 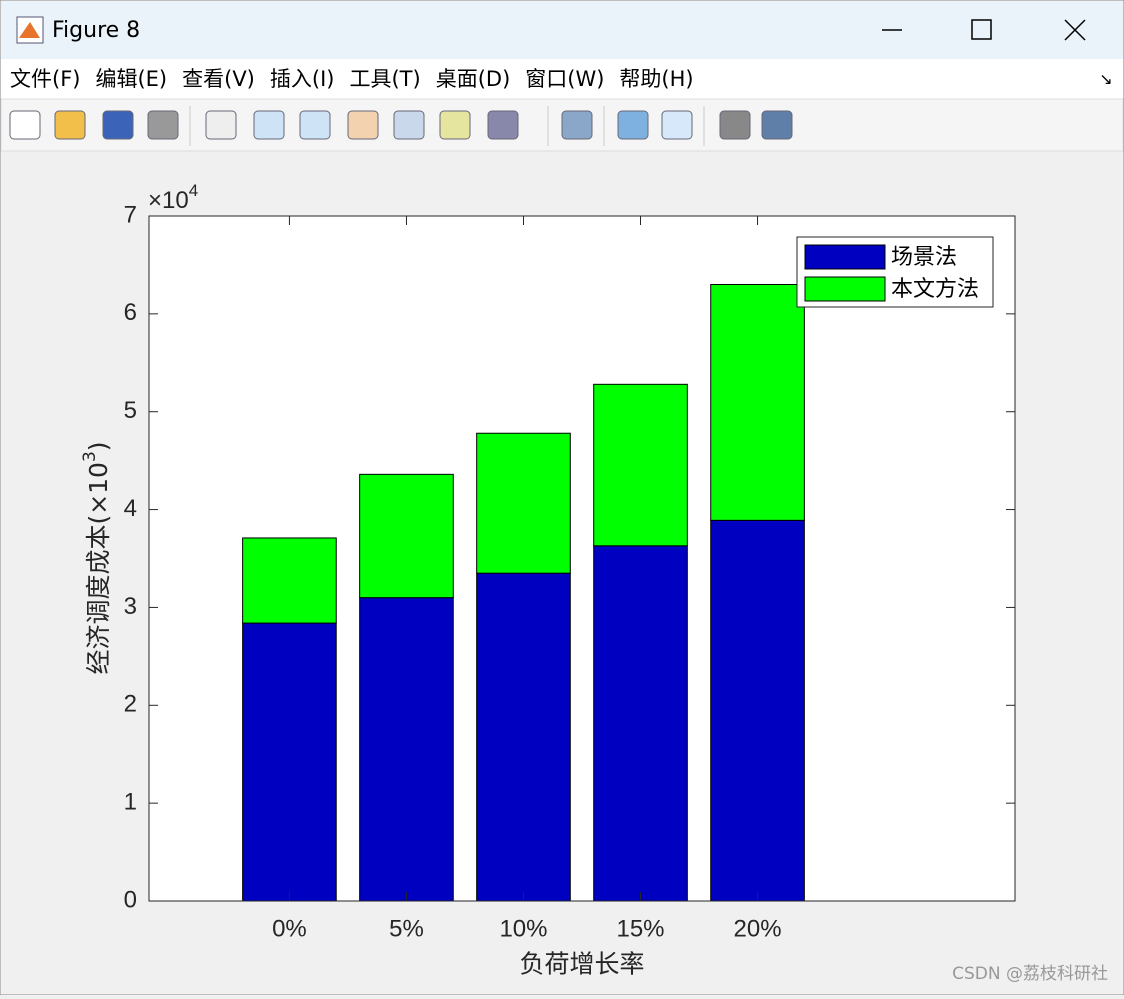 What do you see at coordinates (98, 446) in the screenshot?
I see `y-label-close: )` at bounding box center [98, 446].